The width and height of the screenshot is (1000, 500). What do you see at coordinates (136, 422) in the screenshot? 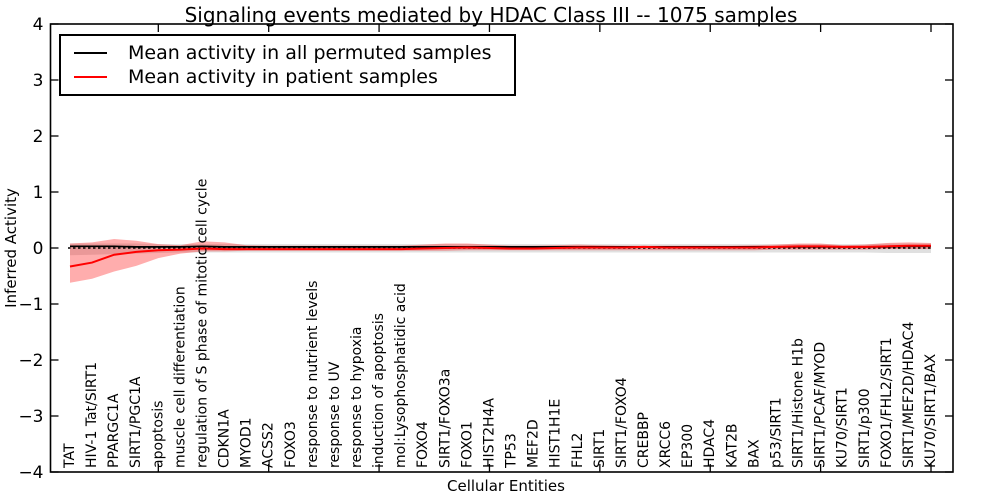
I see `x-tick-label: SIRT1/PGC1A` at bounding box center [136, 422].